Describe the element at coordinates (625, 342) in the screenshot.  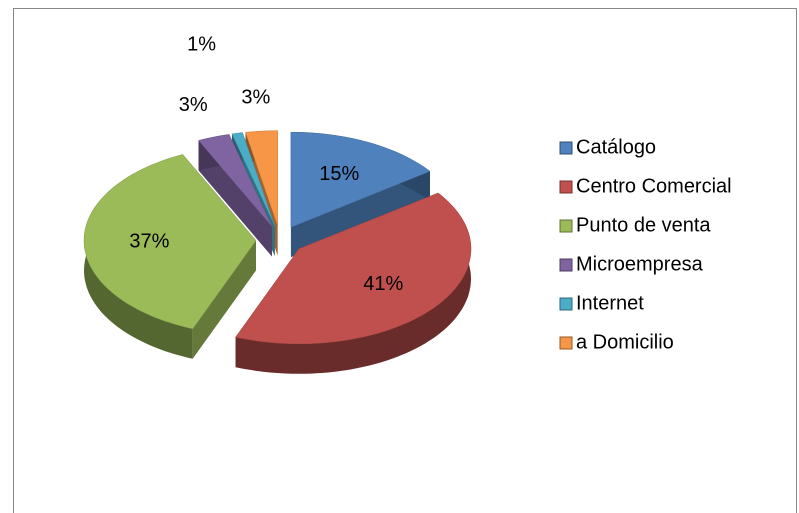
I see `legend-label: a Domicilio` at that location.